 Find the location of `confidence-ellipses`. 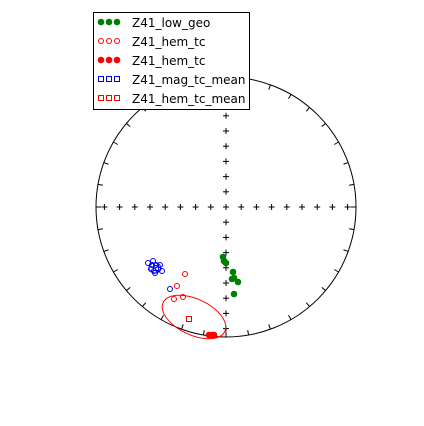

confidence-ellipses is located at coordinates (187, 301).